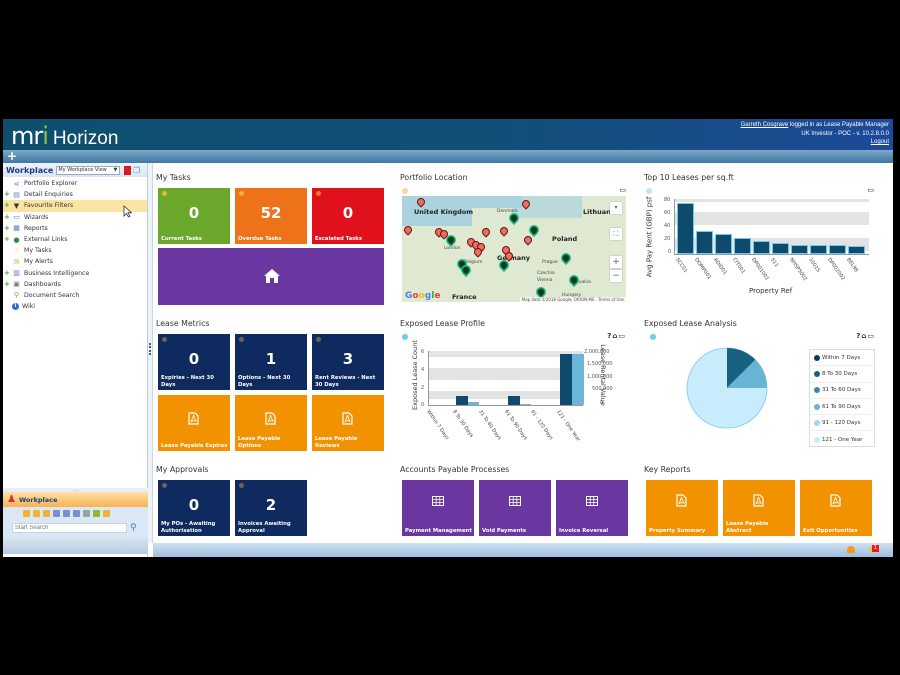 The width and height of the screenshot is (900, 675). Describe the element at coordinates (723, 244) in the screenshot. I see `bar-adid01` at that location.